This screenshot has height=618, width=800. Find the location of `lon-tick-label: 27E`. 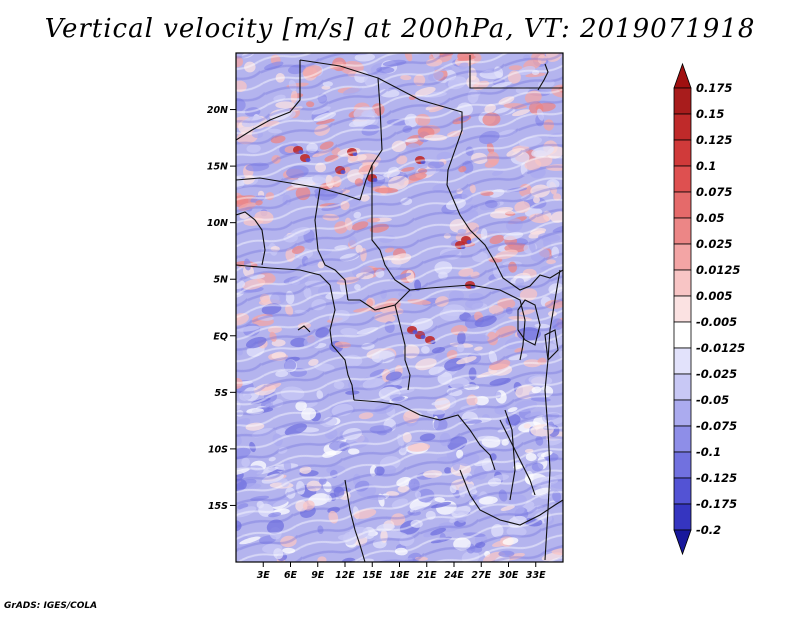

lon-tick-label: 27E is located at coordinates (481, 575).